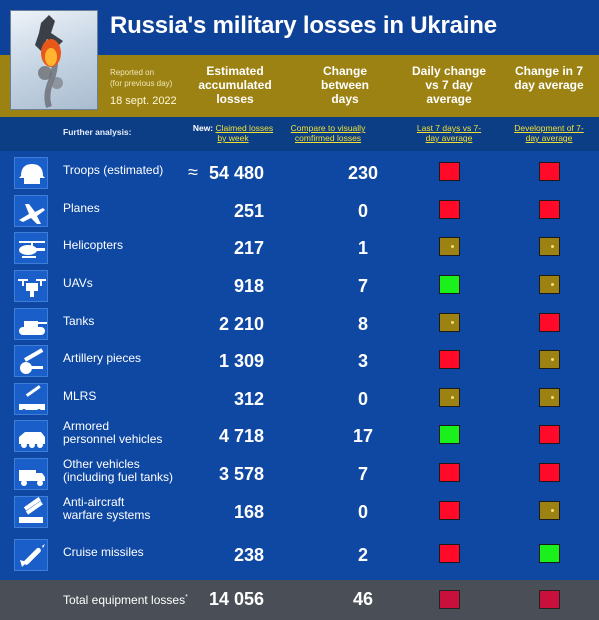 The height and width of the screenshot is (620, 599). I want to click on compare-link: Compare to visually comfirmed losses, so click(328, 133).